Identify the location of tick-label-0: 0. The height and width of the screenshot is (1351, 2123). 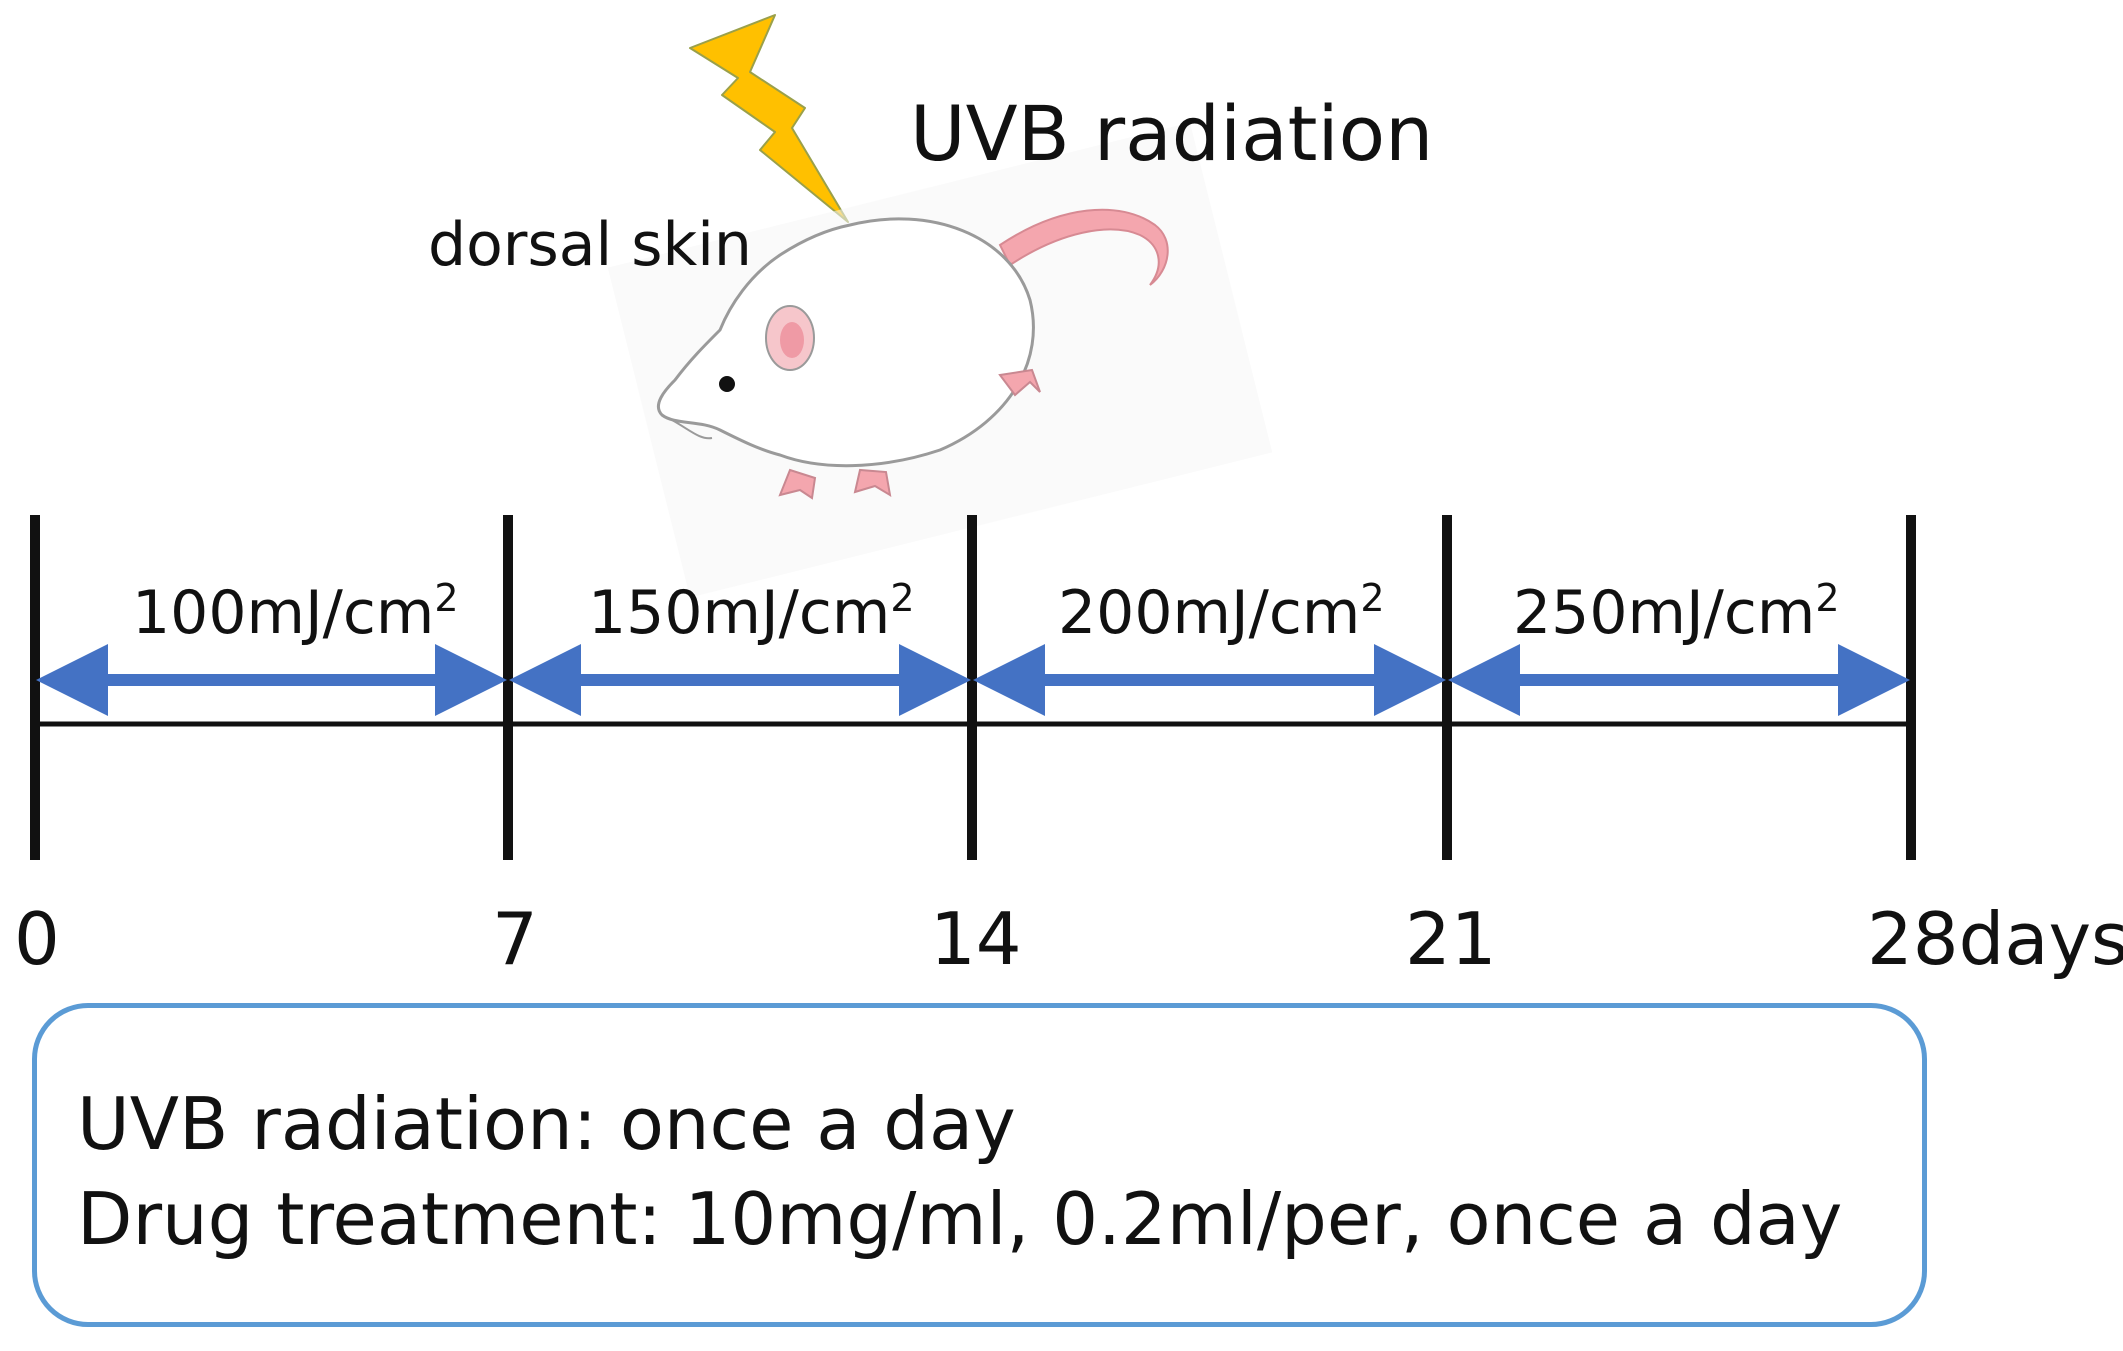
(37, 939).